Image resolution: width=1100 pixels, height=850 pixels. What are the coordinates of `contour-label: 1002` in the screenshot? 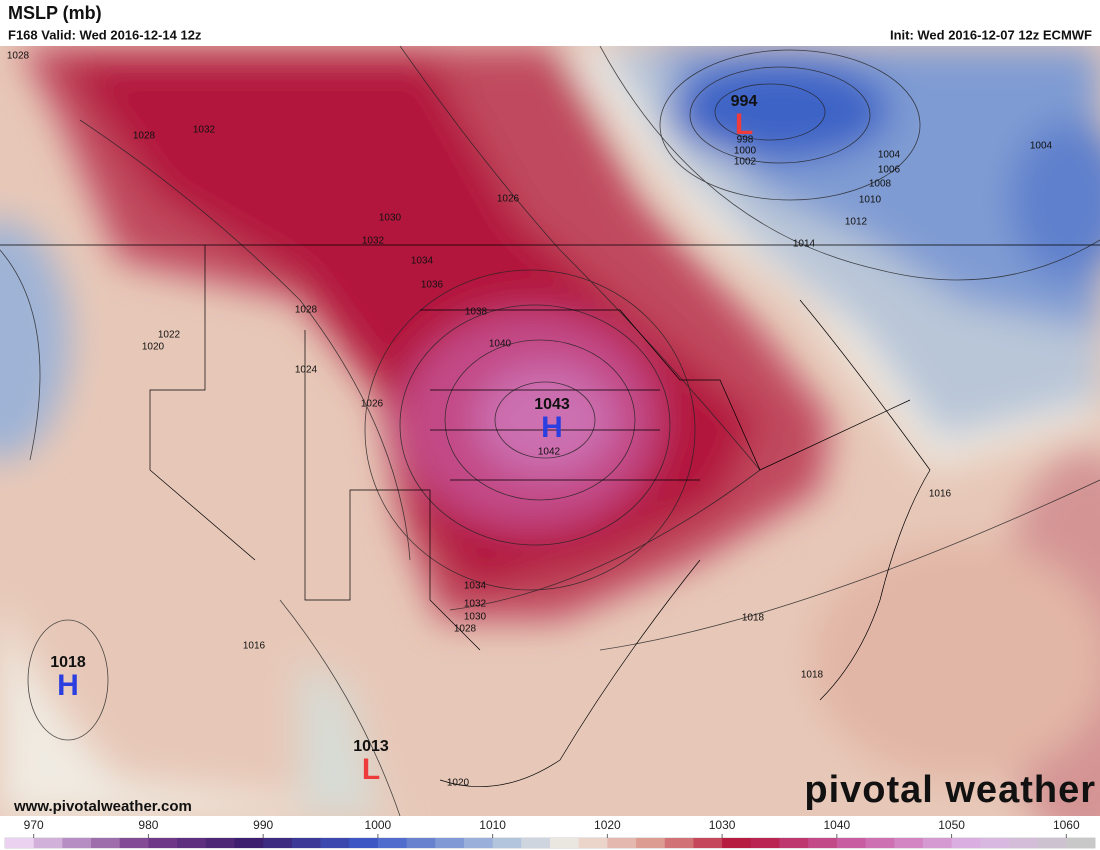 It's located at (745, 162).